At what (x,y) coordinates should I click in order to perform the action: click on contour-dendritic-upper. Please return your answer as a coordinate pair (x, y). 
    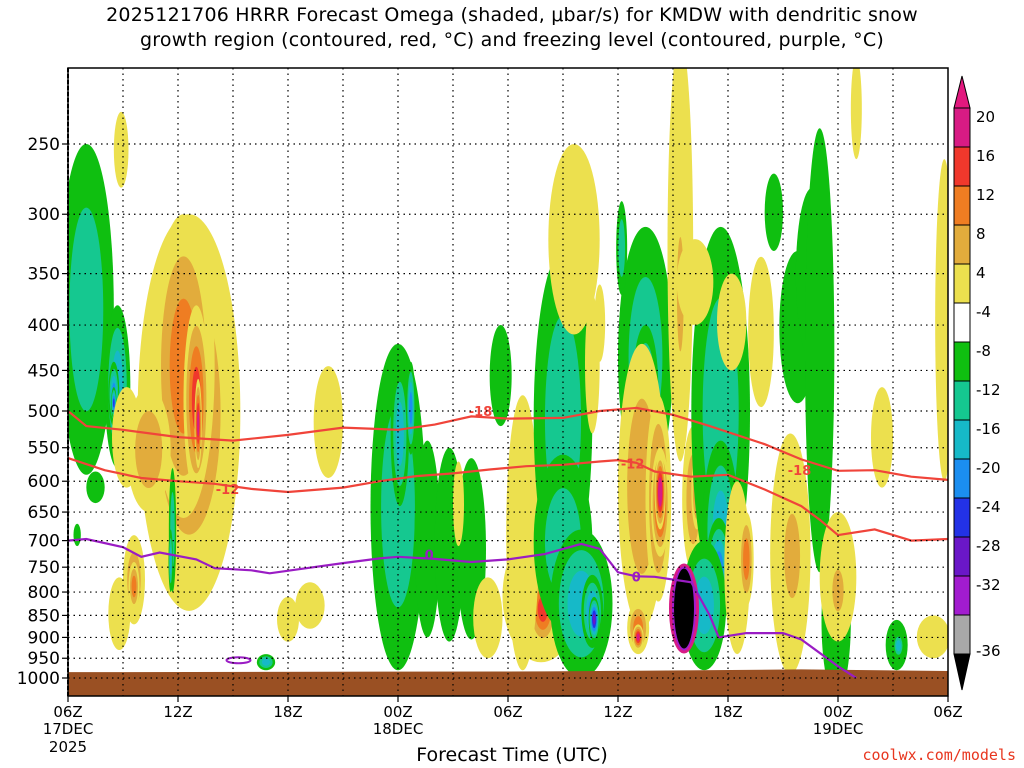
    Looking at the image, I should click on (508, 443).